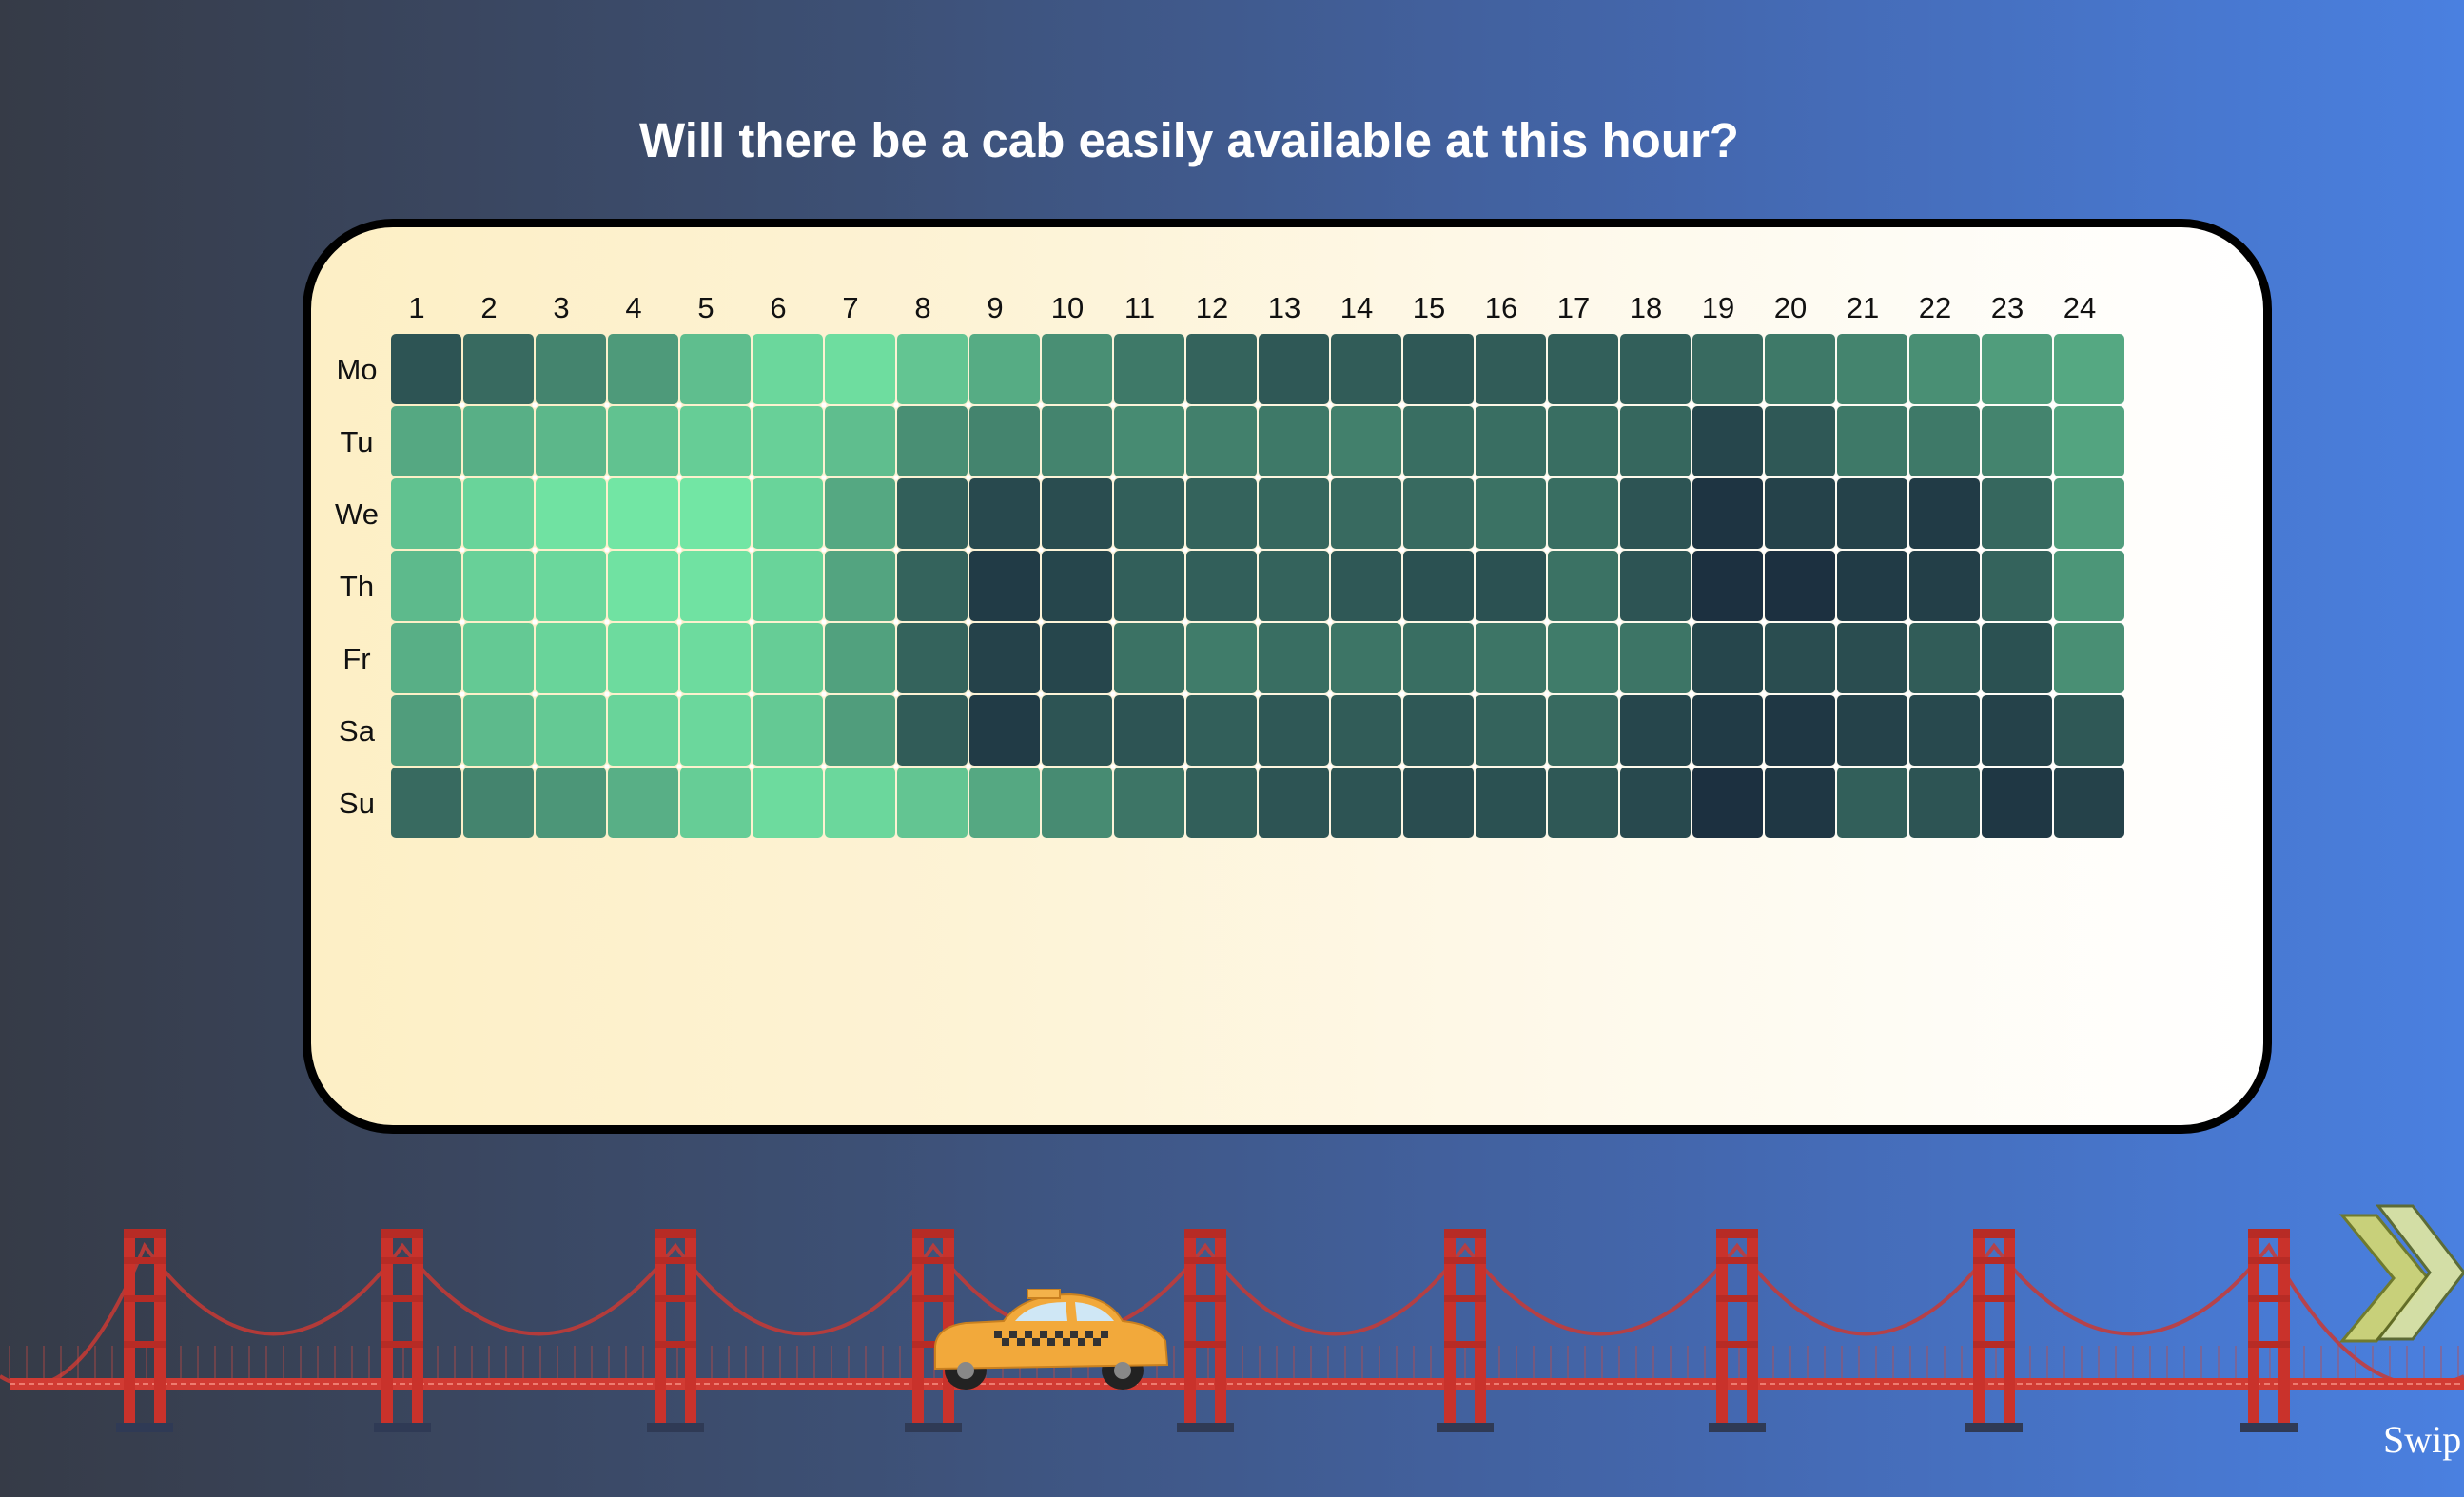 Image resolution: width=2464 pixels, height=1497 pixels. What do you see at coordinates (1356, 307) in the screenshot?
I see `x-tick-label: 14` at bounding box center [1356, 307].